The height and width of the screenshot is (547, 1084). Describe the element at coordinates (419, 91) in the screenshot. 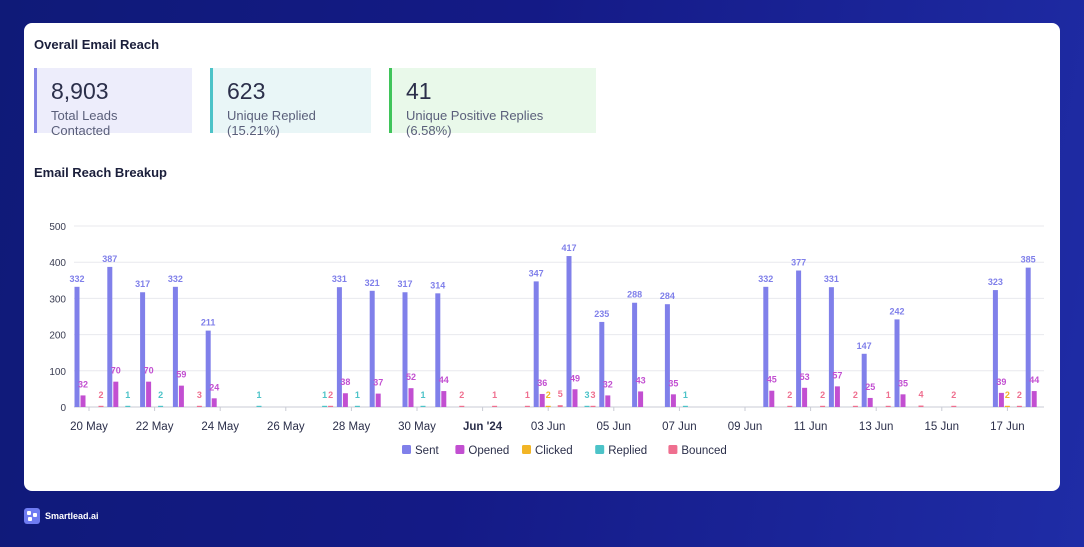

I see `stat-value: 41` at that location.